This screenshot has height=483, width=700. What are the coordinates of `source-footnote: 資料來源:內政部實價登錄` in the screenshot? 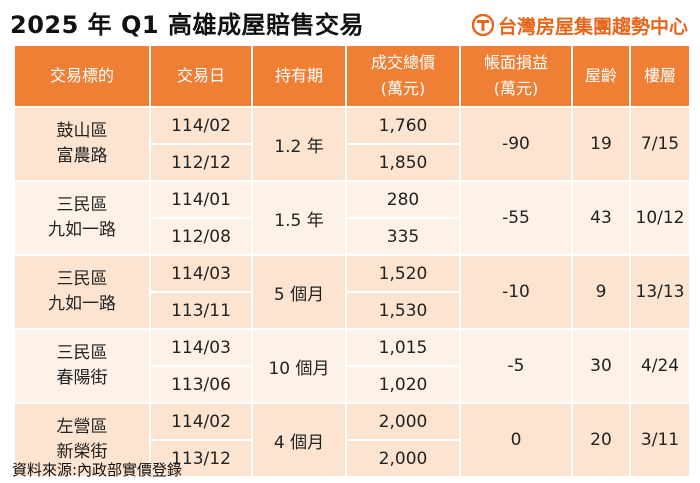 It's located at (97, 470).